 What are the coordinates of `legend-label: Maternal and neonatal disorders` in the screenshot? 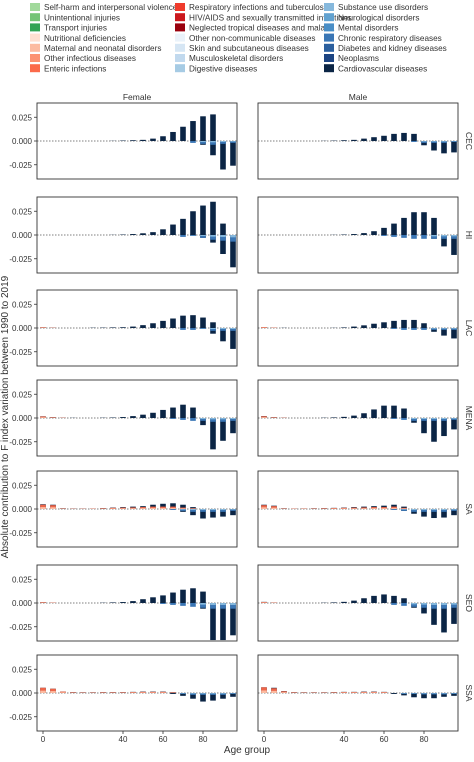 It's located at (102, 48).